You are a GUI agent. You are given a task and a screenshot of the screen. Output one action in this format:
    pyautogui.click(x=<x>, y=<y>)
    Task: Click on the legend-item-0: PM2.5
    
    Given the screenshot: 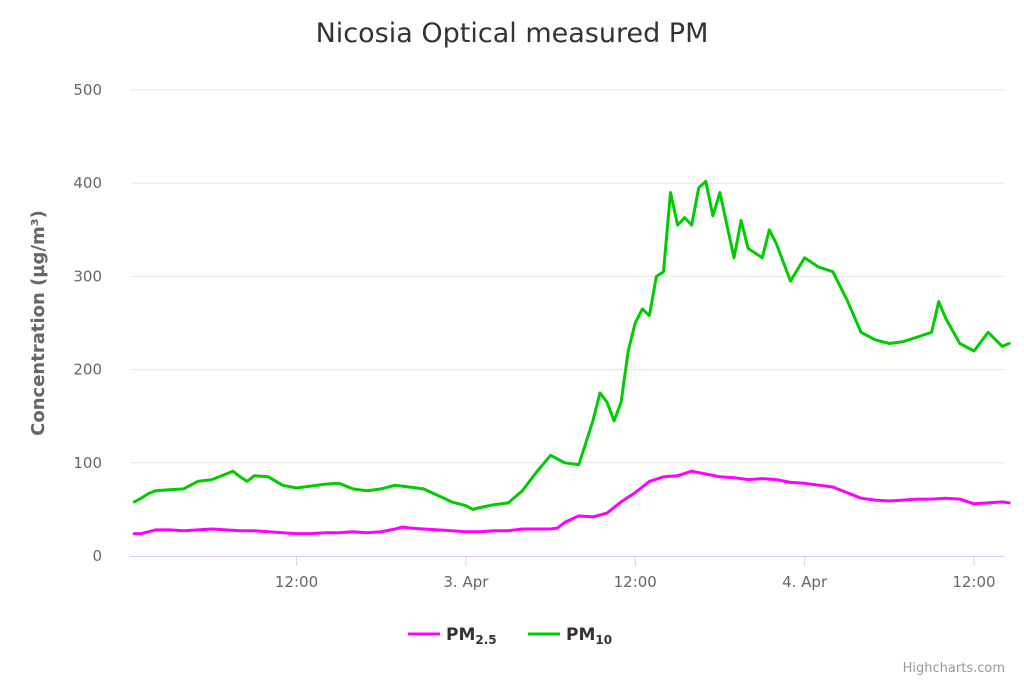 What is the action you would take?
    pyautogui.click(x=452, y=636)
    